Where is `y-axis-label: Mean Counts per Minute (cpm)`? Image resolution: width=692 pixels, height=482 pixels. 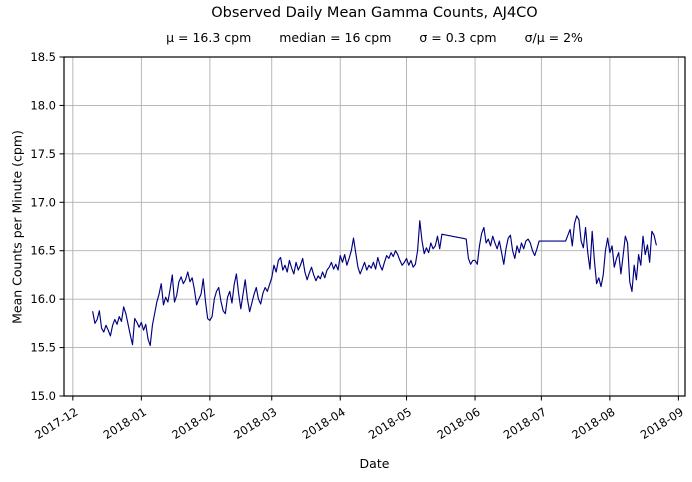
y-axis-label: Mean Counts per Minute (cpm) is located at coordinates (17, 227).